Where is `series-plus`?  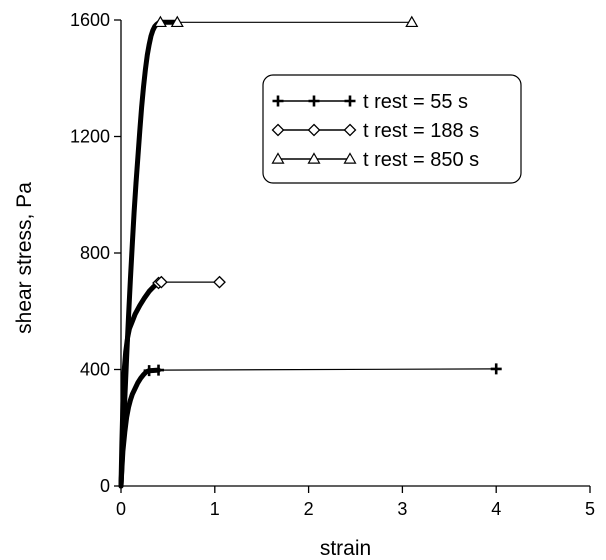 series-plus is located at coordinates (310, 426).